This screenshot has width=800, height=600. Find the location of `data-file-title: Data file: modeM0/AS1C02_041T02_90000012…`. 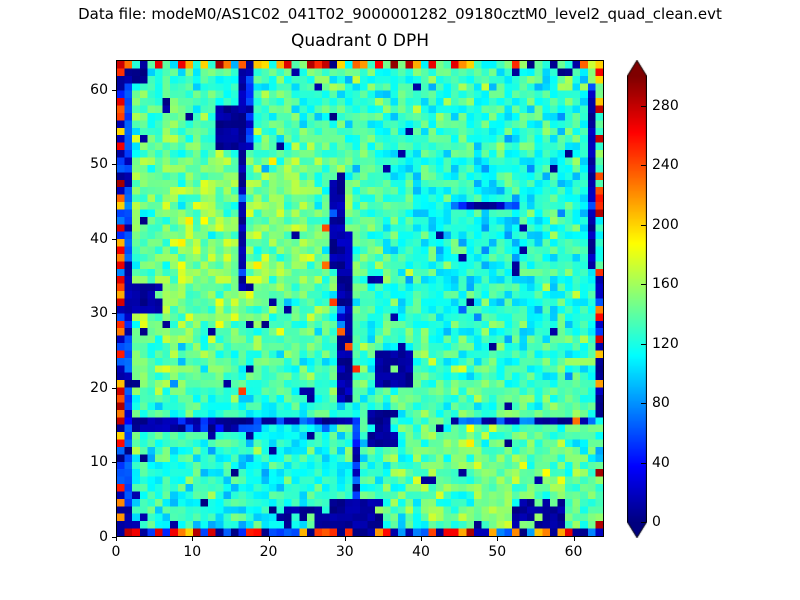

data-file-title: Data file: modeM0/AS1C02_041T02_90000012… is located at coordinates (400, 14).